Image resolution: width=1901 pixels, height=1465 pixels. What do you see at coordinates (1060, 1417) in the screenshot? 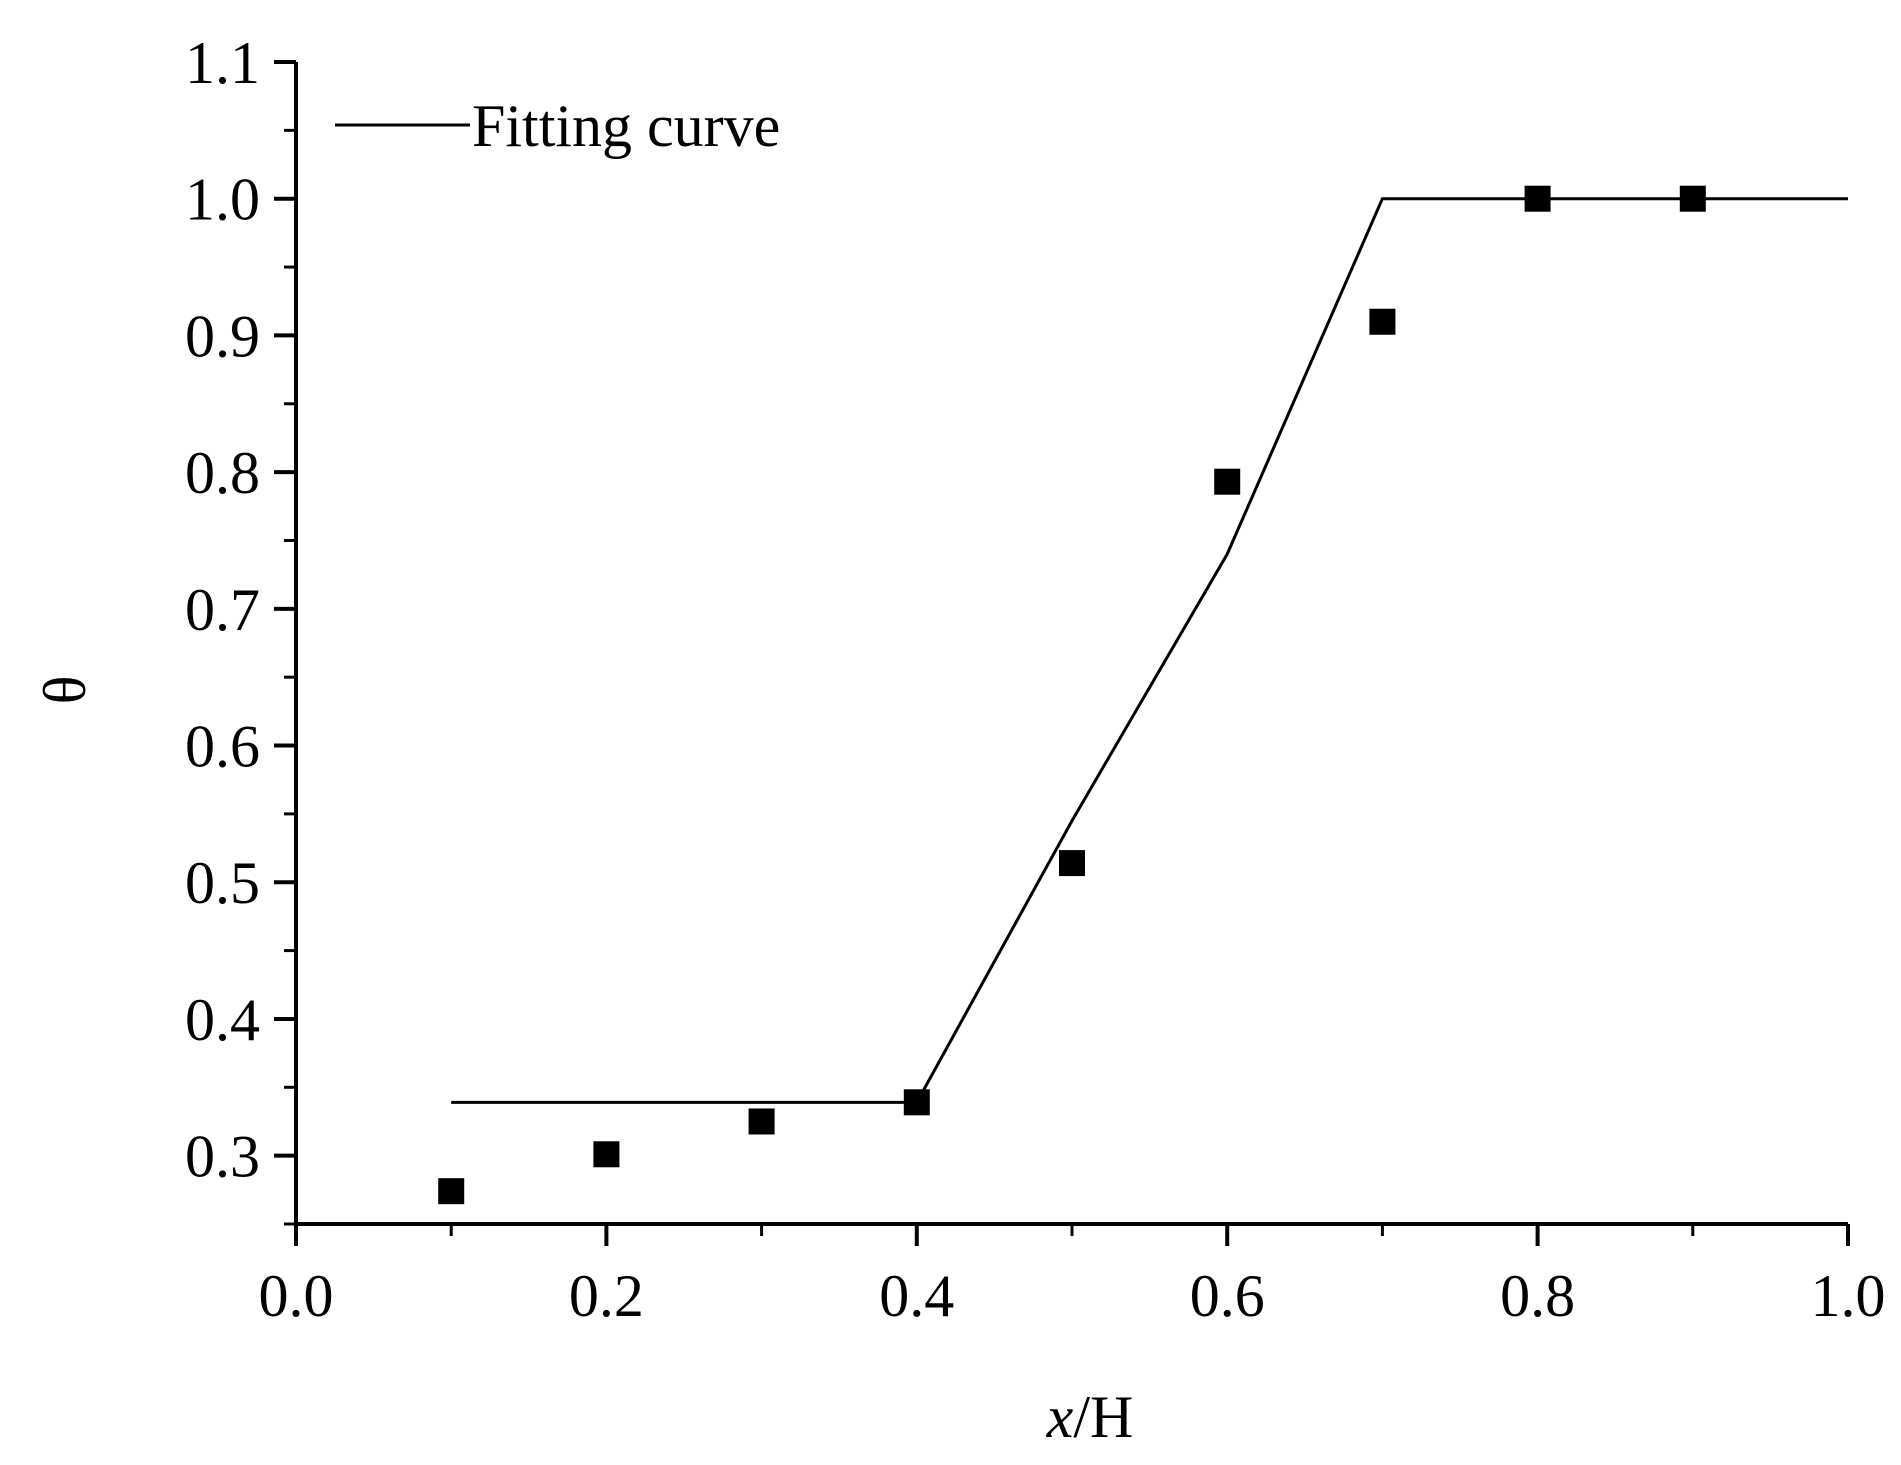
I see `x-axis-title-italic: x` at bounding box center [1060, 1417].